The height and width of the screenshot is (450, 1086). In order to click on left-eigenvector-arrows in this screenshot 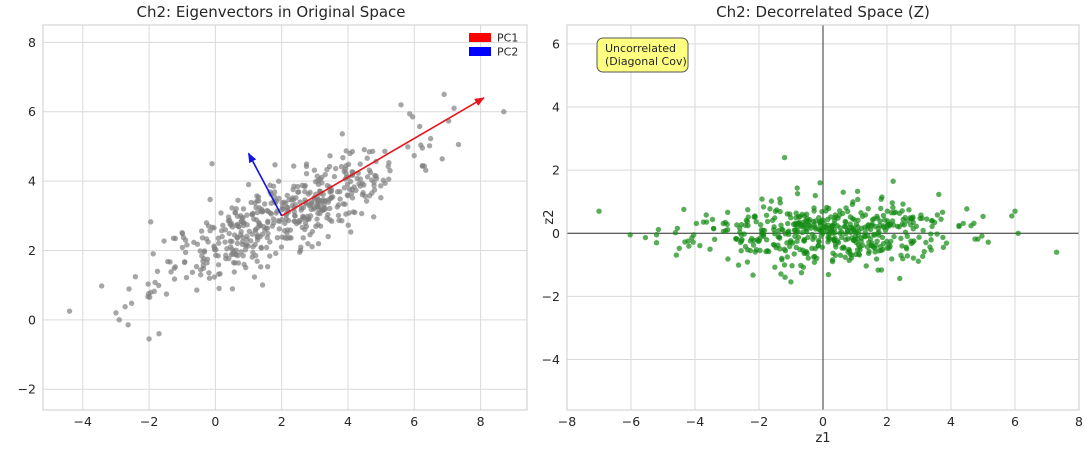, I will do `click(366, 157)`.